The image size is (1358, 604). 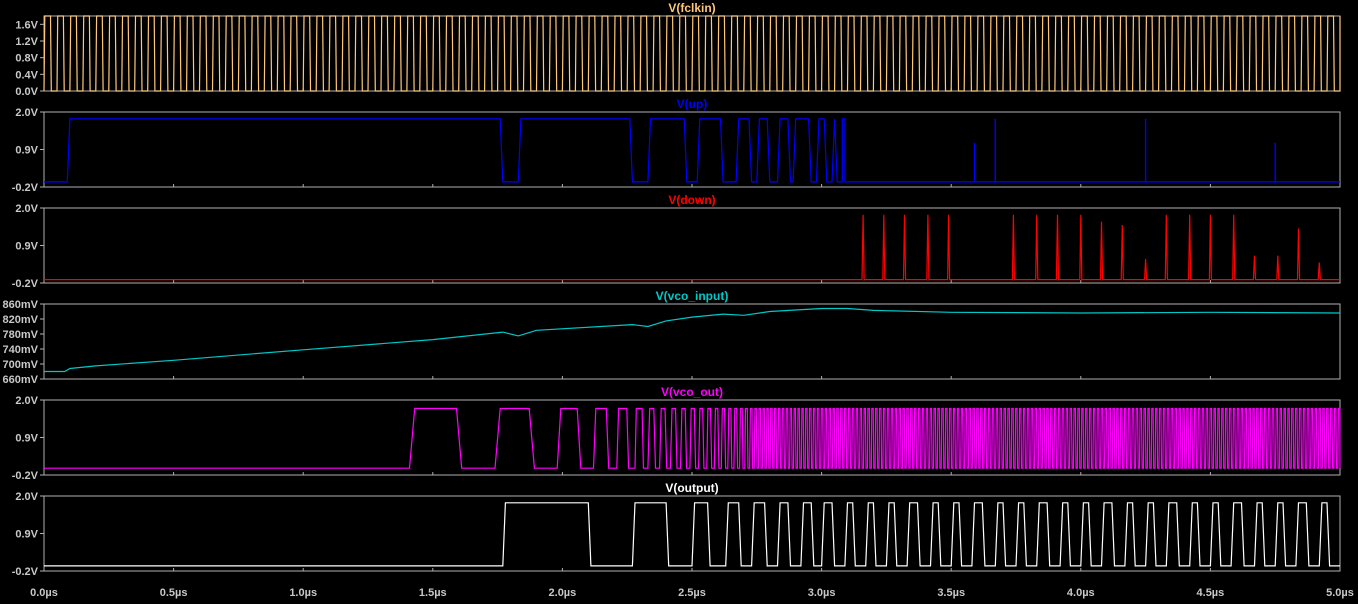 What do you see at coordinates (691, 488) in the screenshot?
I see `trace-title: V(output)` at bounding box center [691, 488].